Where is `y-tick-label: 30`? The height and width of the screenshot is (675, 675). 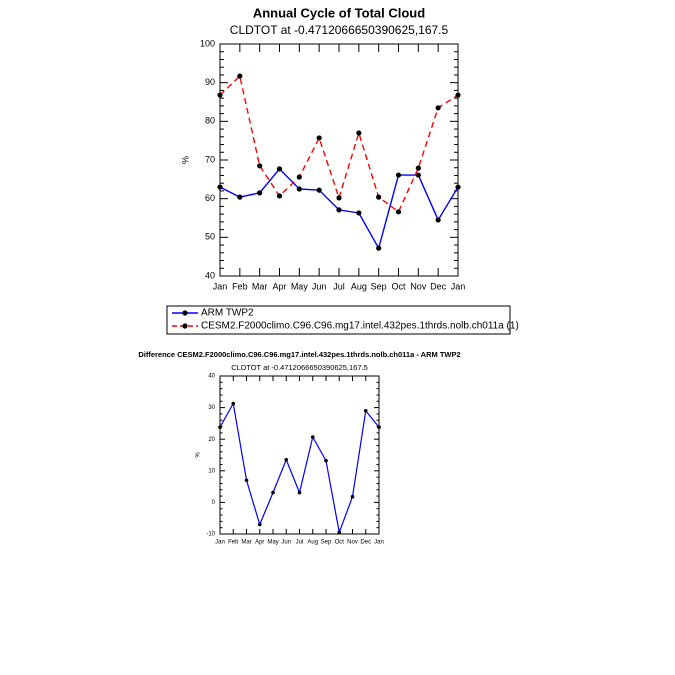
y-tick-label: 30 is located at coordinates (211, 408).